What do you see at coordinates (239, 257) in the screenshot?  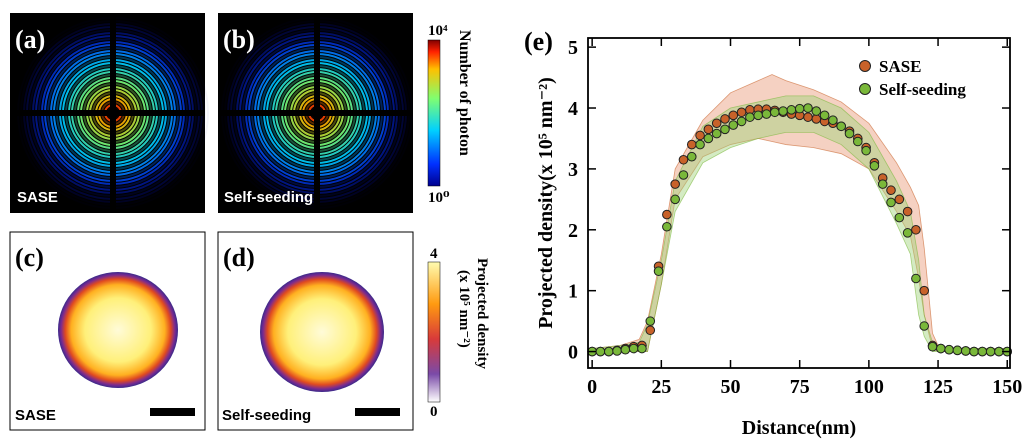 I see `panel-label: (d)` at bounding box center [239, 257].